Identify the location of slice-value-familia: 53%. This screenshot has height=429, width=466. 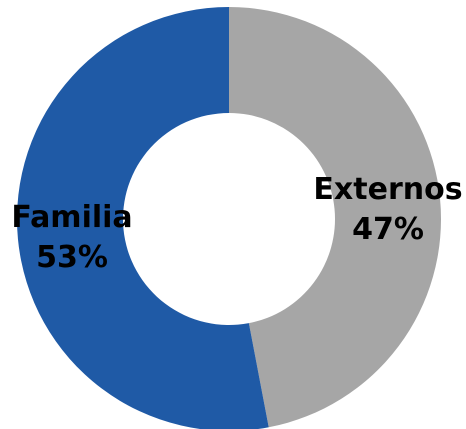
(72, 257).